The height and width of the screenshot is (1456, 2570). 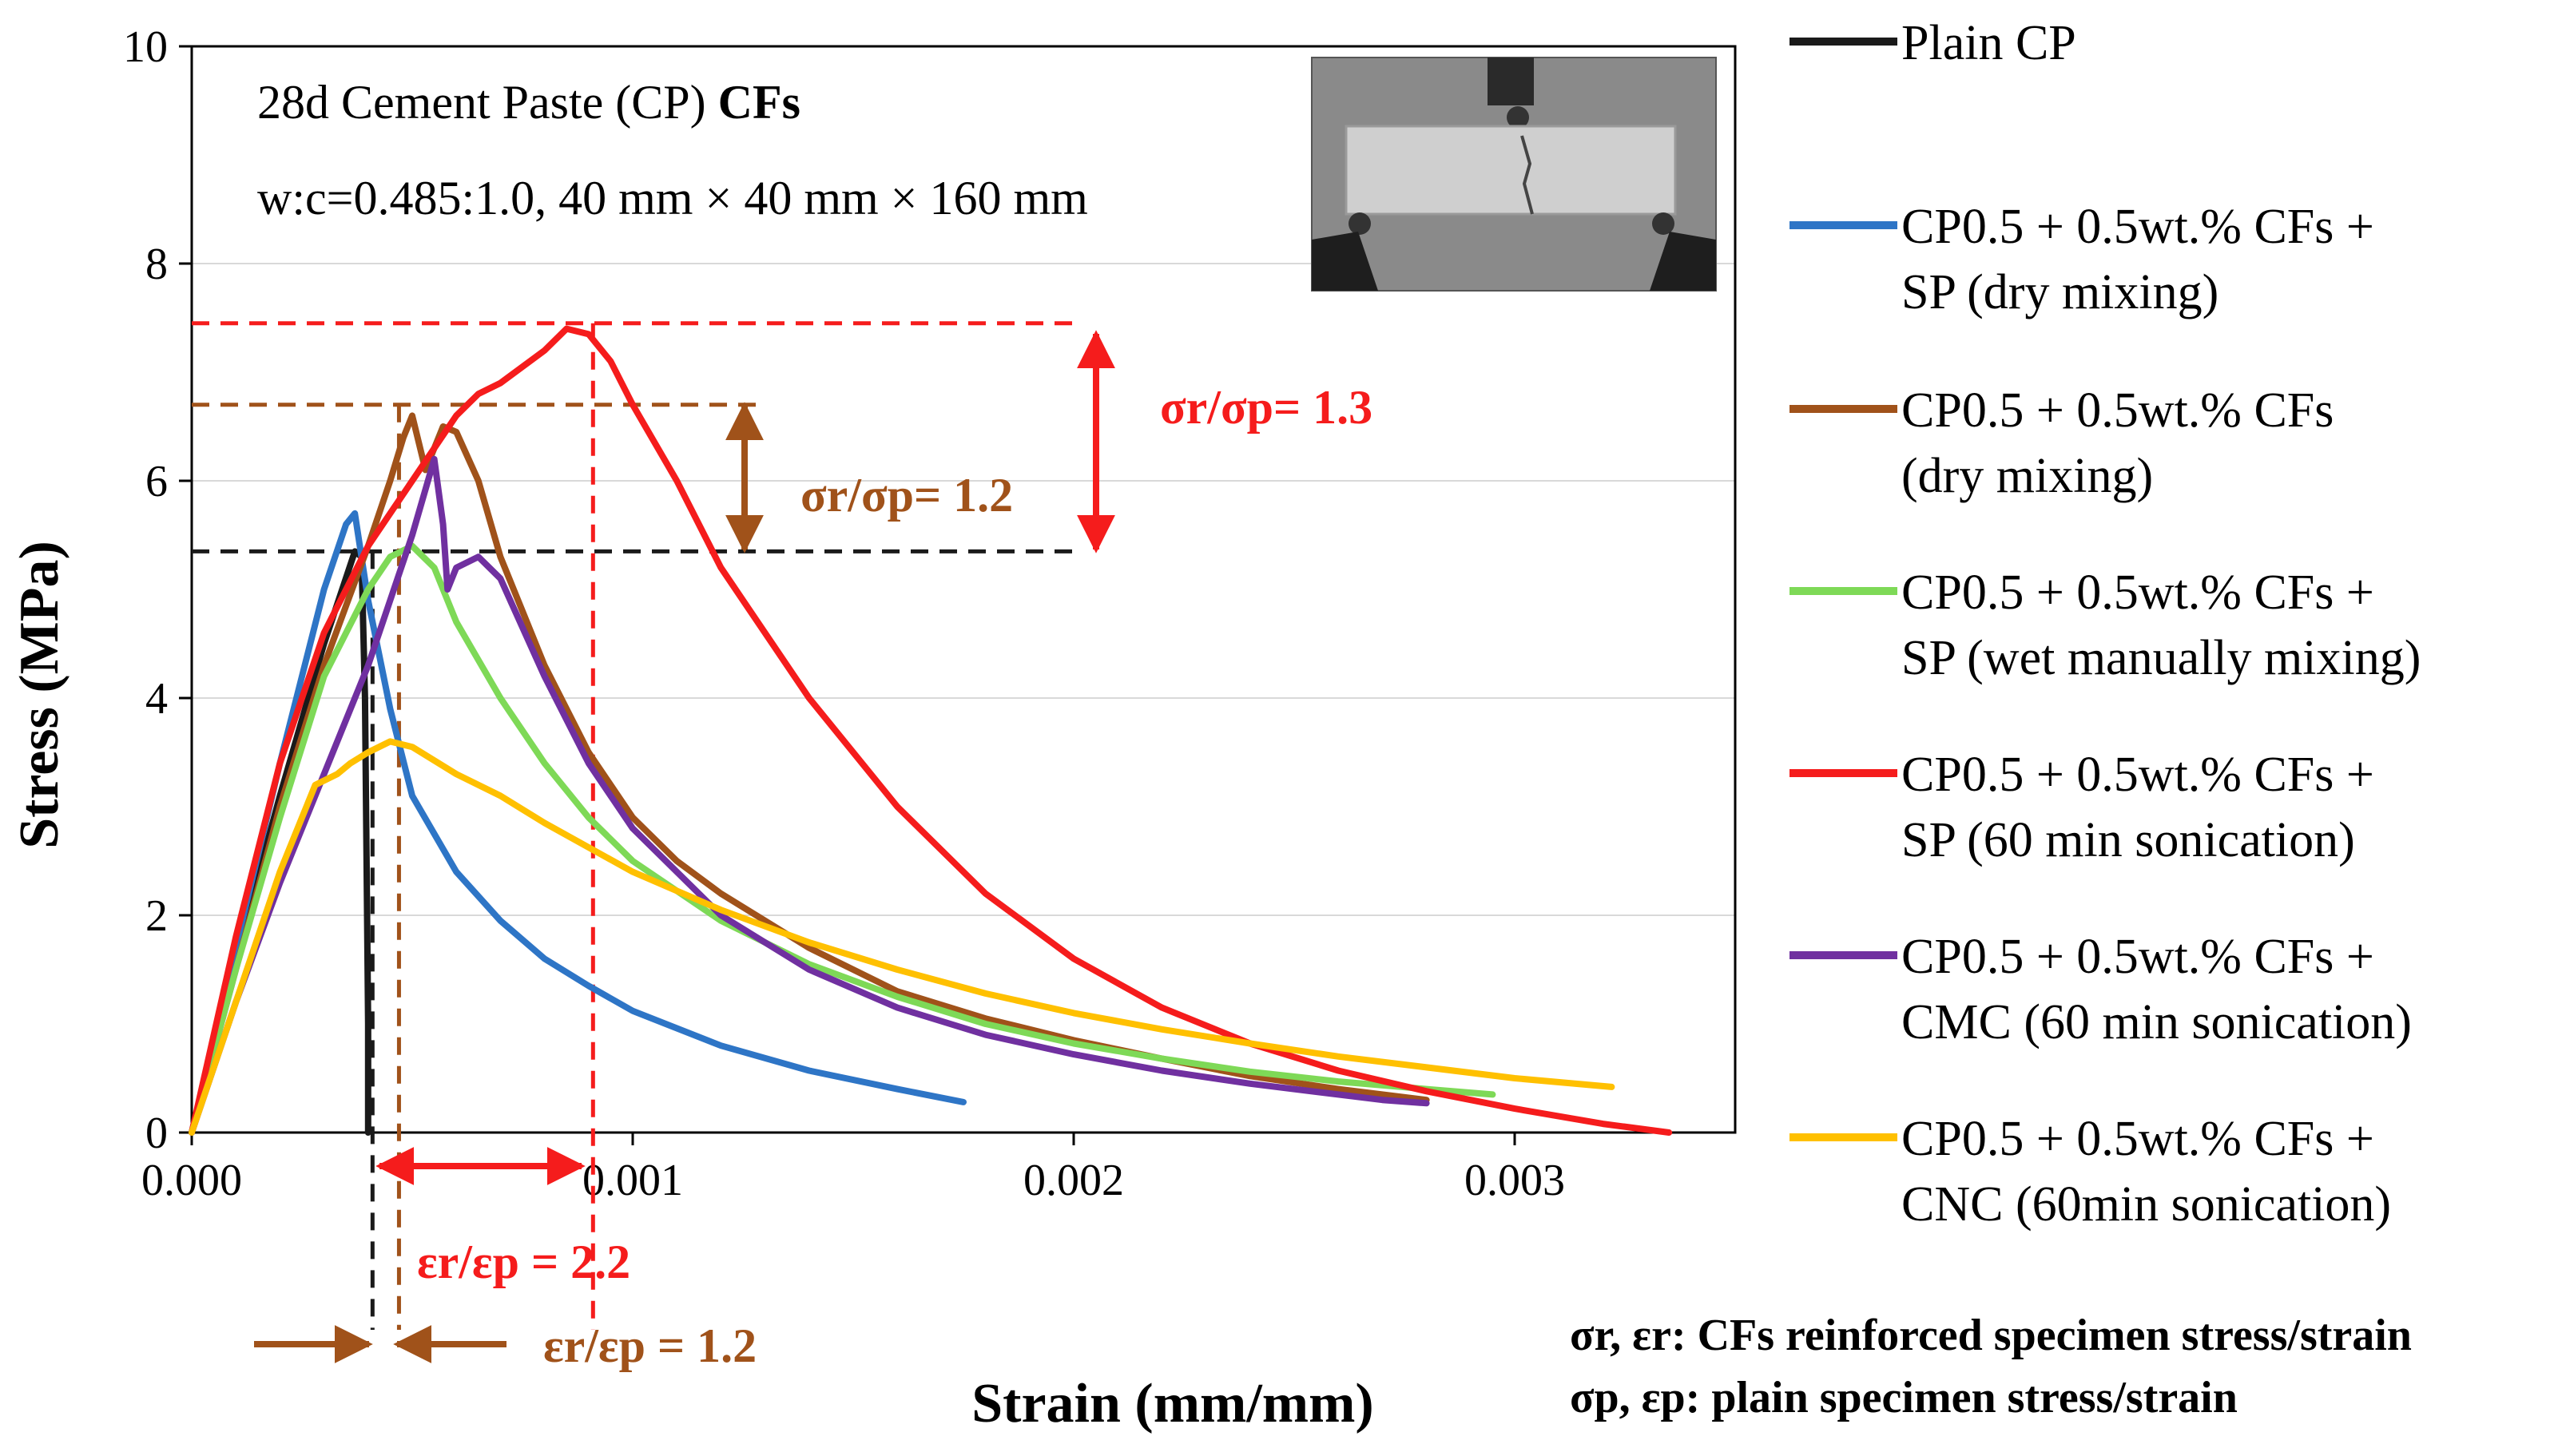 I want to click on x-tick-label: 0.003, so click(x=1514, y=1180).